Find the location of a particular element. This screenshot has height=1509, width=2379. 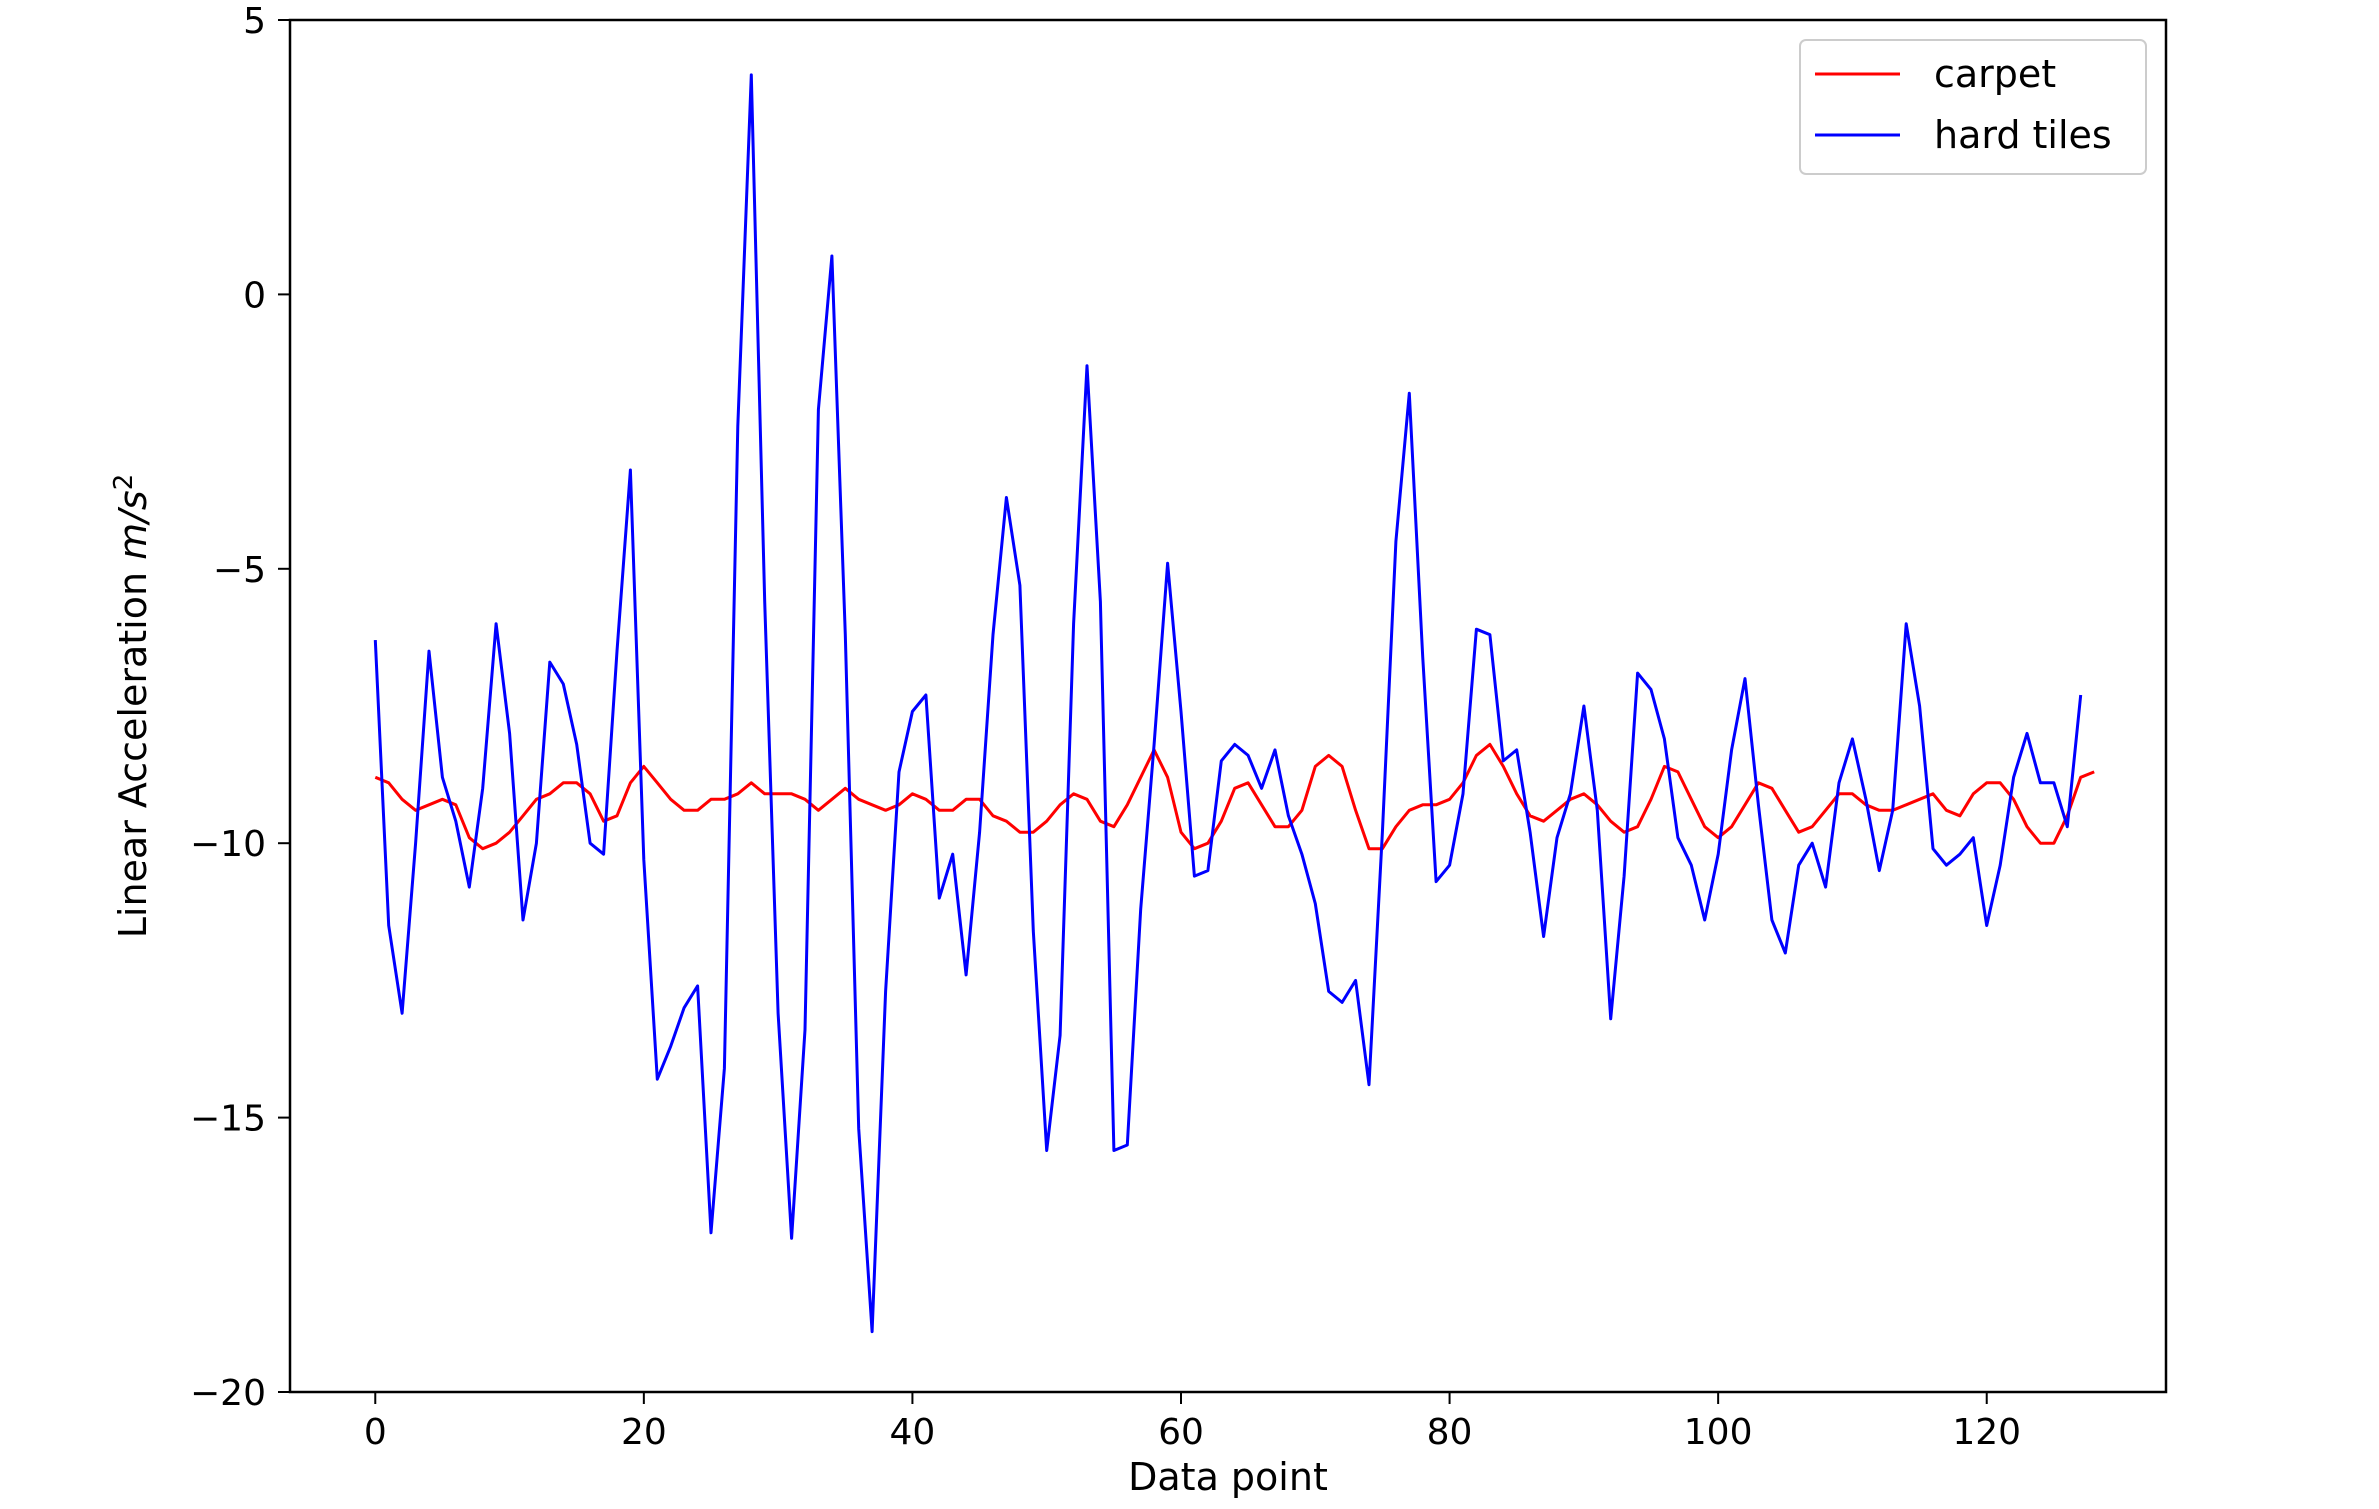

x-tick-label: 60 is located at coordinates (1181, 1432).